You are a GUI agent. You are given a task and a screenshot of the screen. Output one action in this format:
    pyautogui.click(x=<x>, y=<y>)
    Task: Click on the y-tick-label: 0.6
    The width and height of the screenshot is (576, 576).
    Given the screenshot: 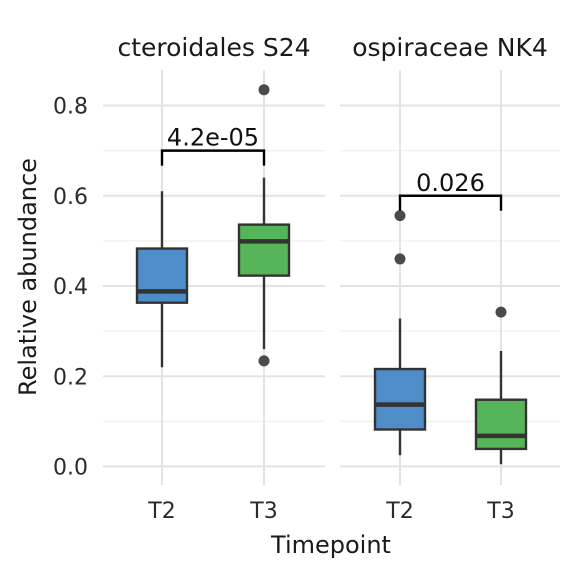 What is the action you would take?
    pyautogui.click(x=70, y=197)
    